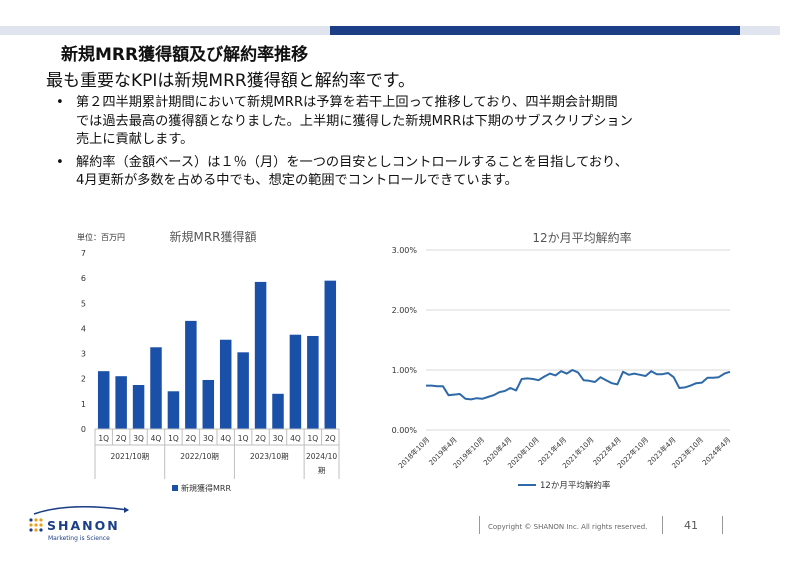  Describe the element at coordinates (575, 485) in the screenshot. I see `line-legend-label: 12か月平均解約率` at that location.